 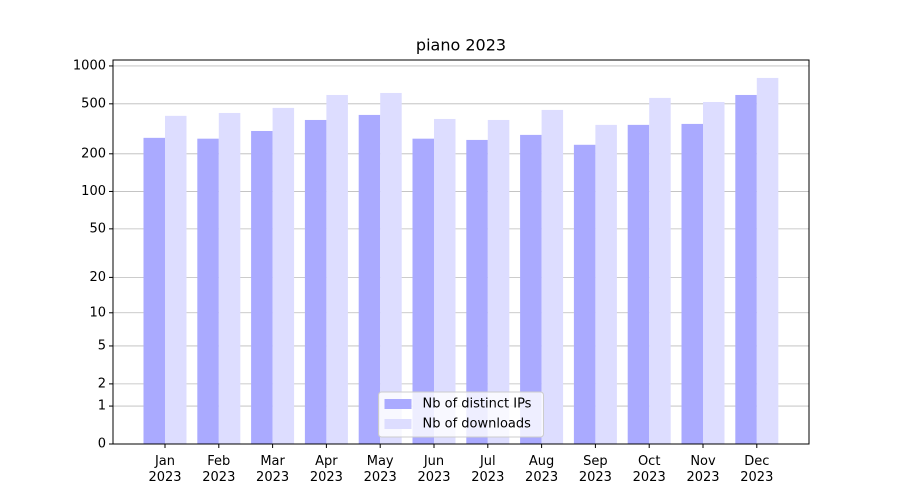 I want to click on y-tick-label: 100, so click(x=93, y=191).